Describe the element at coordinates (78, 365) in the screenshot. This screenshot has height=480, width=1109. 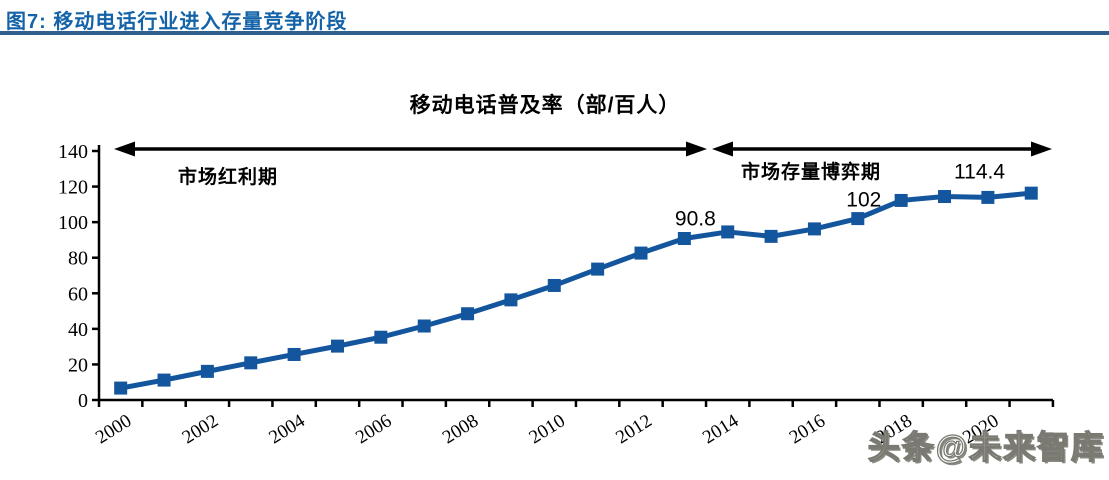
I see `svg-text: 20` at that location.